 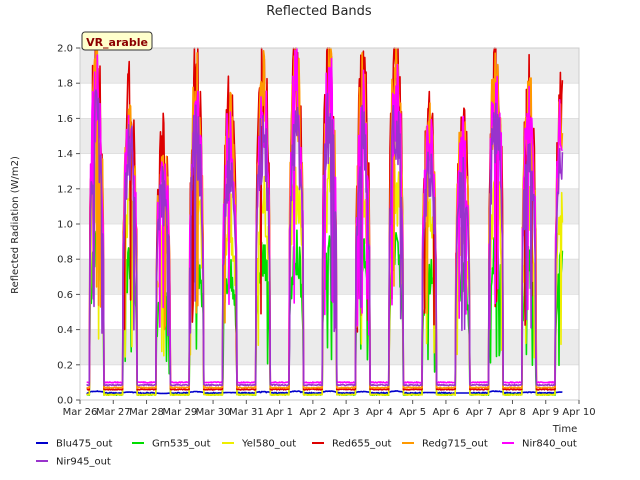 I want to click on site-badge-box, so click(x=117, y=41).